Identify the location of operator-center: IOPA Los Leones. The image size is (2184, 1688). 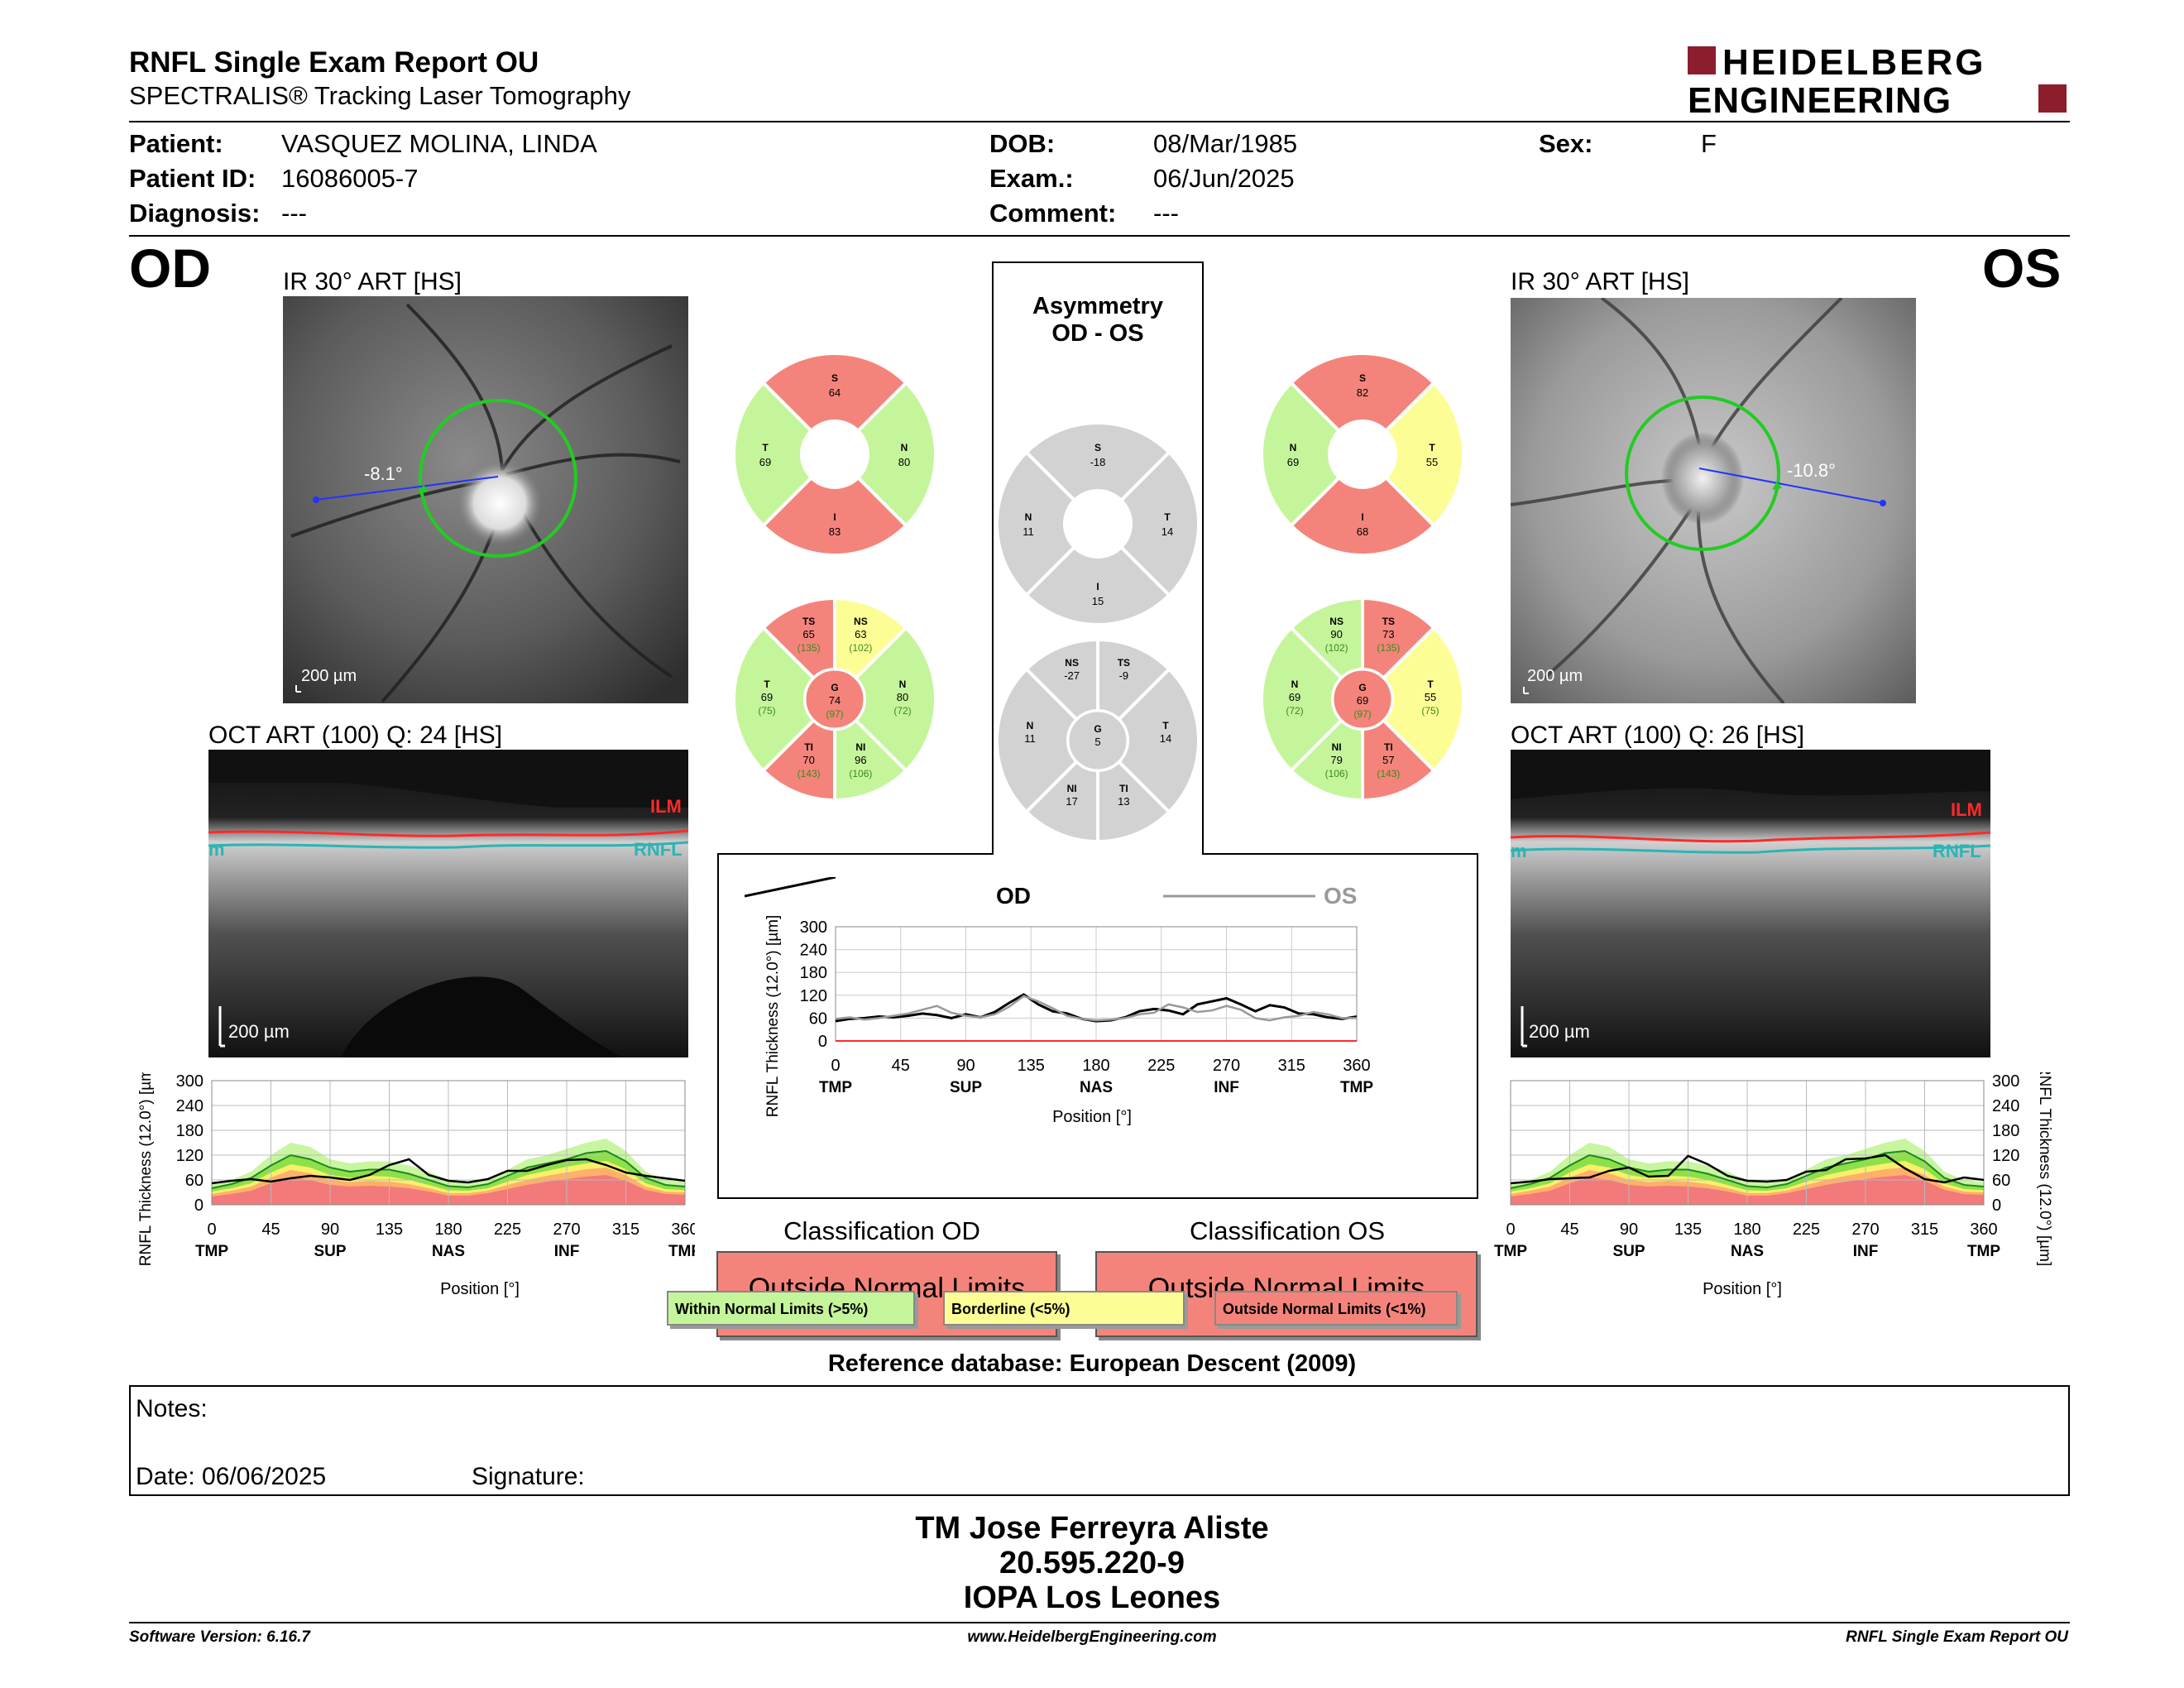
(1092, 1597).